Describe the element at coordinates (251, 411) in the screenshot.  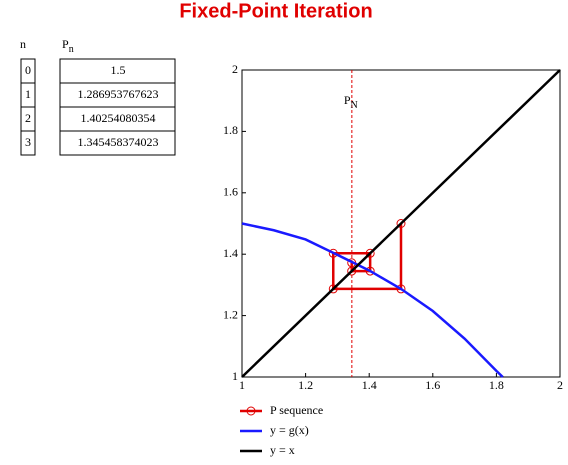
I see `legend-marker` at that location.